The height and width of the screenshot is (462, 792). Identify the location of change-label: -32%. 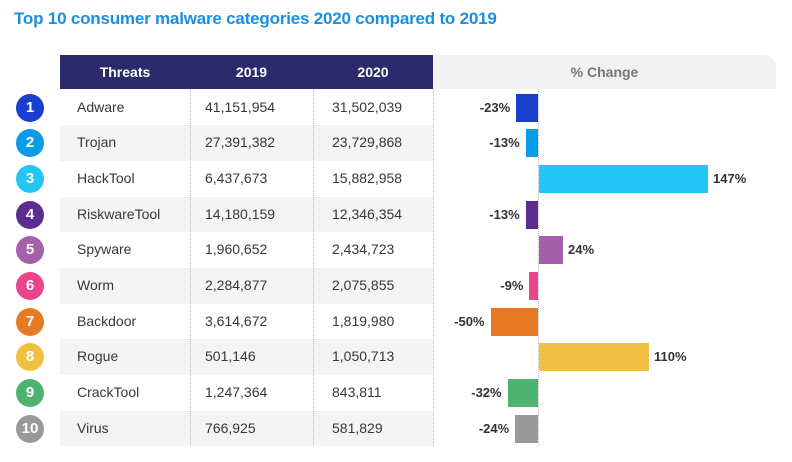
(486, 393).